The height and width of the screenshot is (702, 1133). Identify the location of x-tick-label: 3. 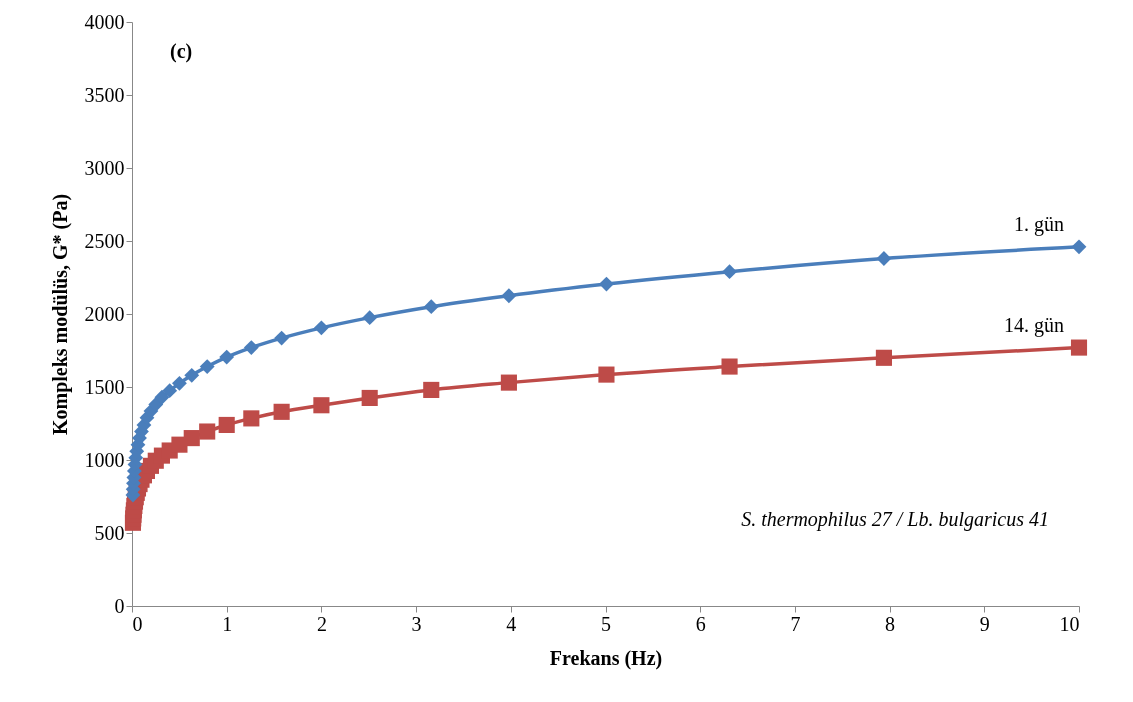
(416, 623).